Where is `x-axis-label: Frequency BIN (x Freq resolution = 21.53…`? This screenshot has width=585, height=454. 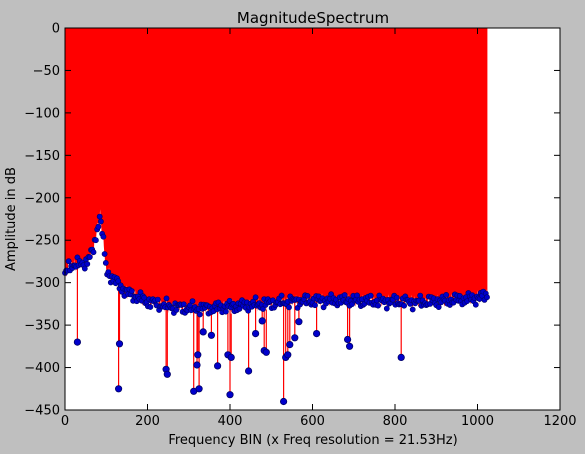
x-axis-label: Frequency BIN (x Freq resolution = 21.53… is located at coordinates (312, 440).